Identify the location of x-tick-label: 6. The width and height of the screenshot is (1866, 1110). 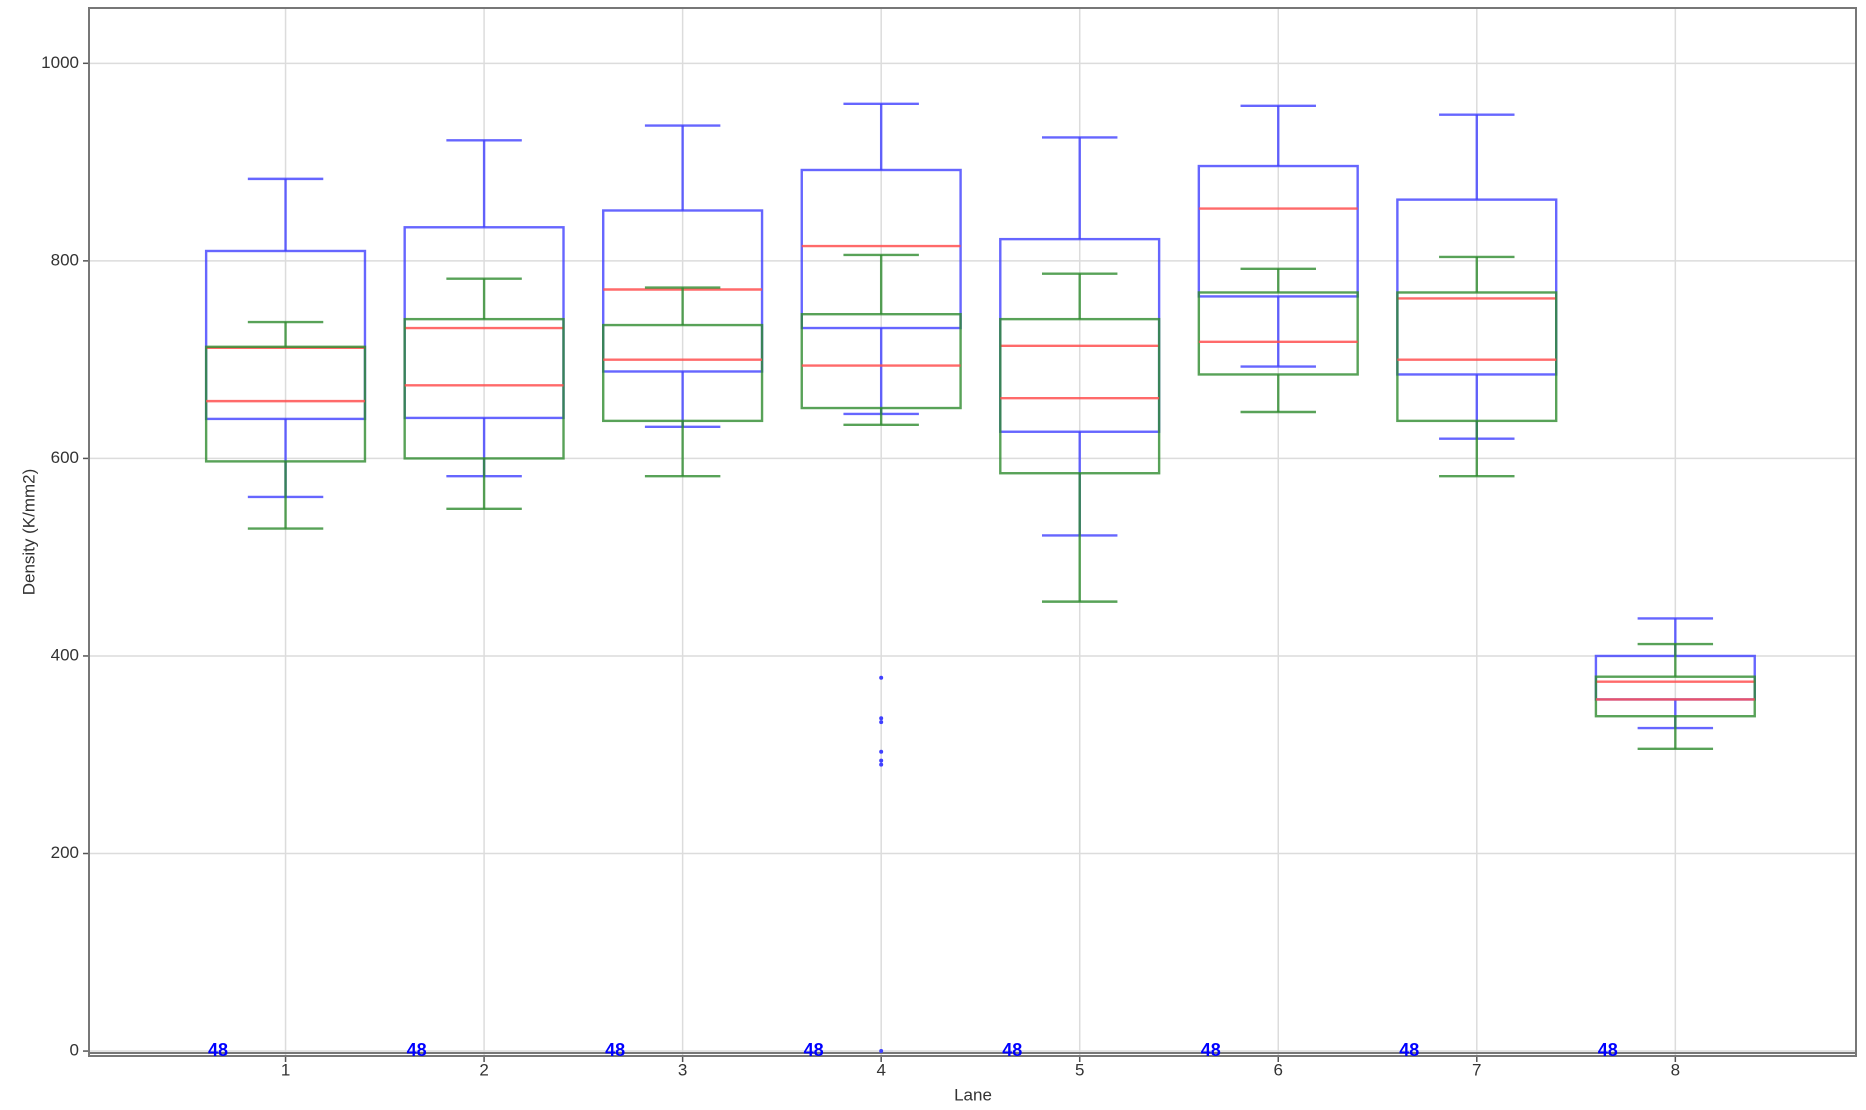
(1278, 1069).